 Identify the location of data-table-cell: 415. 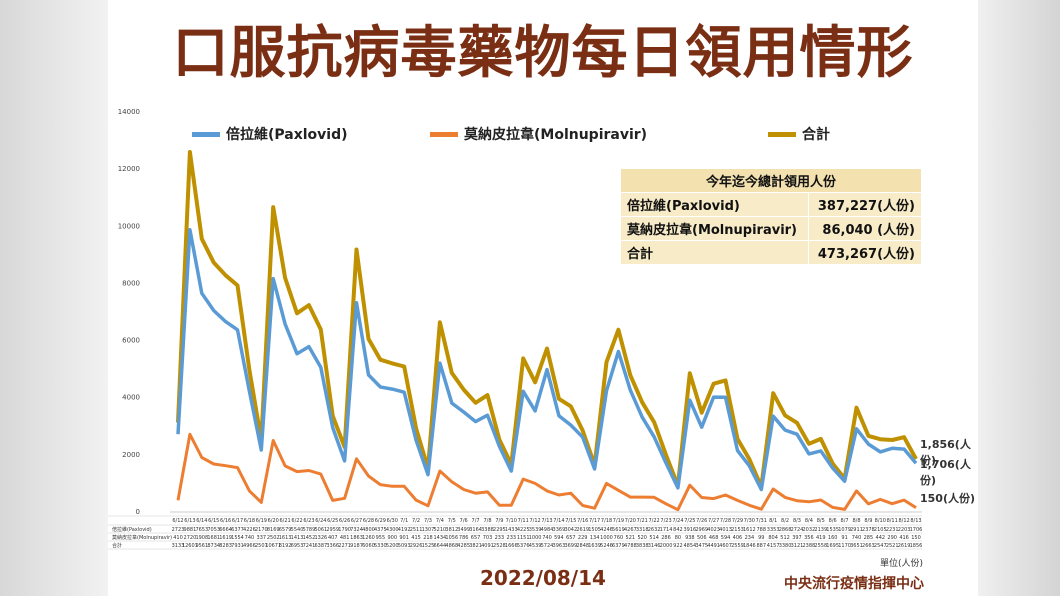
(416, 538).